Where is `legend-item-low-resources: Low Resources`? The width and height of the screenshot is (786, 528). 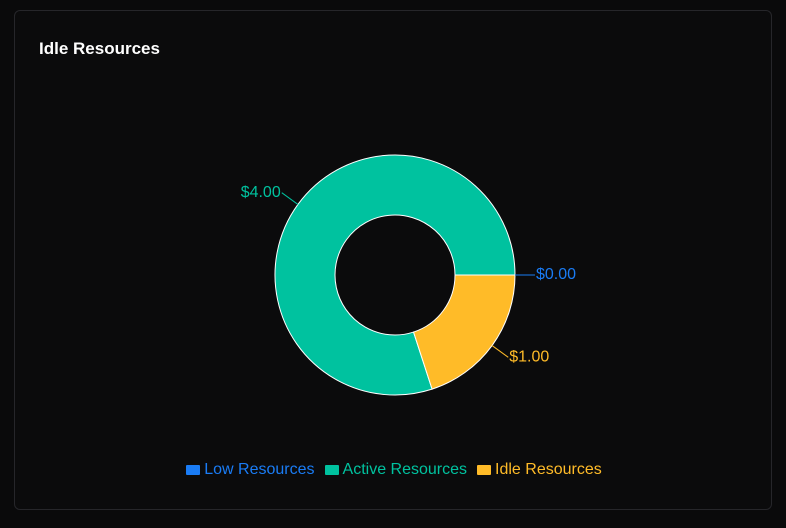
legend-item-low-resources: Low Resources is located at coordinates (250, 470).